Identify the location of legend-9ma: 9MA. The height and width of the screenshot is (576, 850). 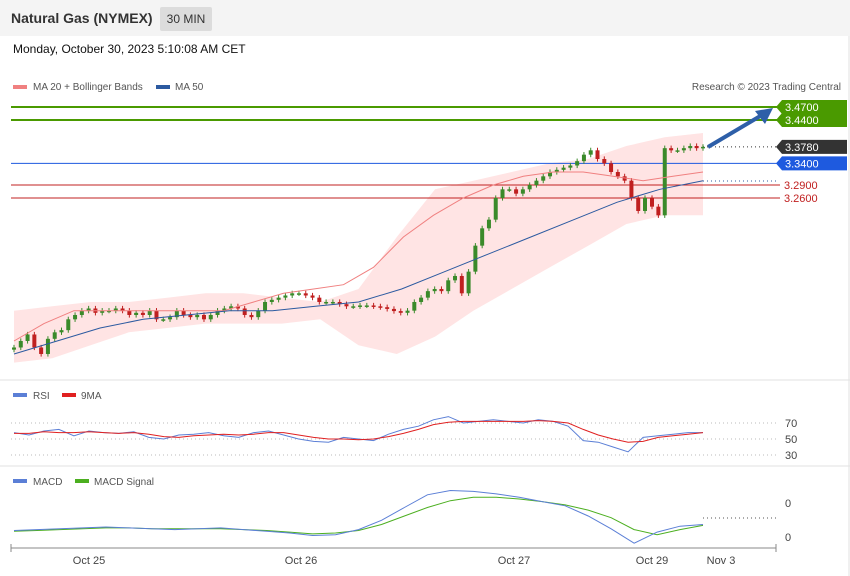
(91, 396).